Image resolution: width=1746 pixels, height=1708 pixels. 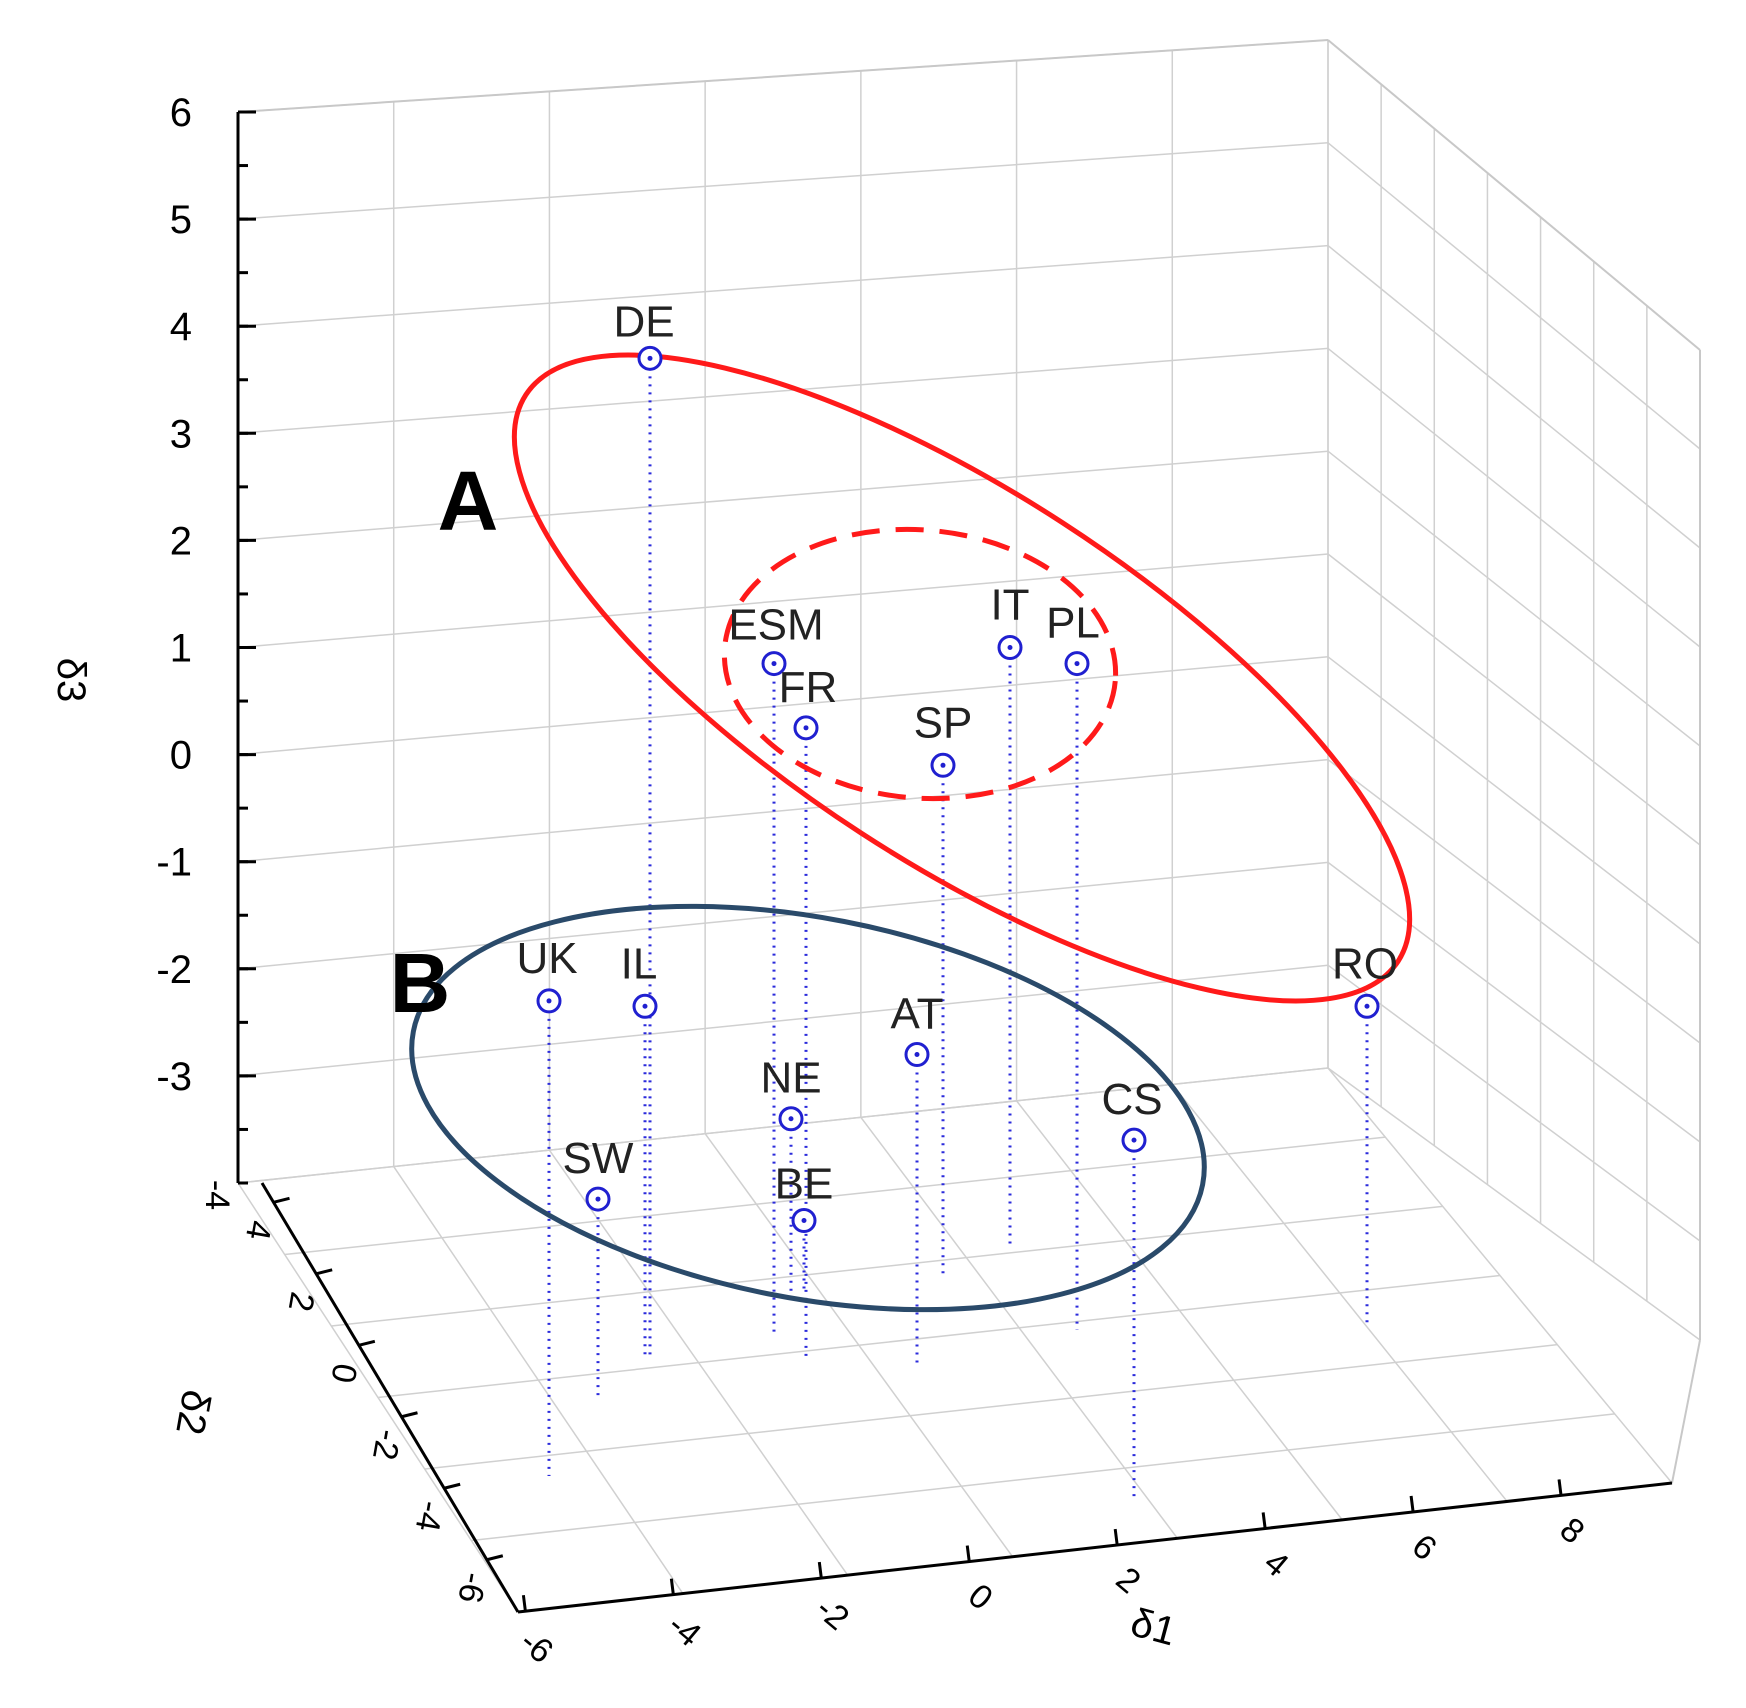 What do you see at coordinates (1153, 1627) in the screenshot?
I see `x-axis-title: δ1` at bounding box center [1153, 1627].